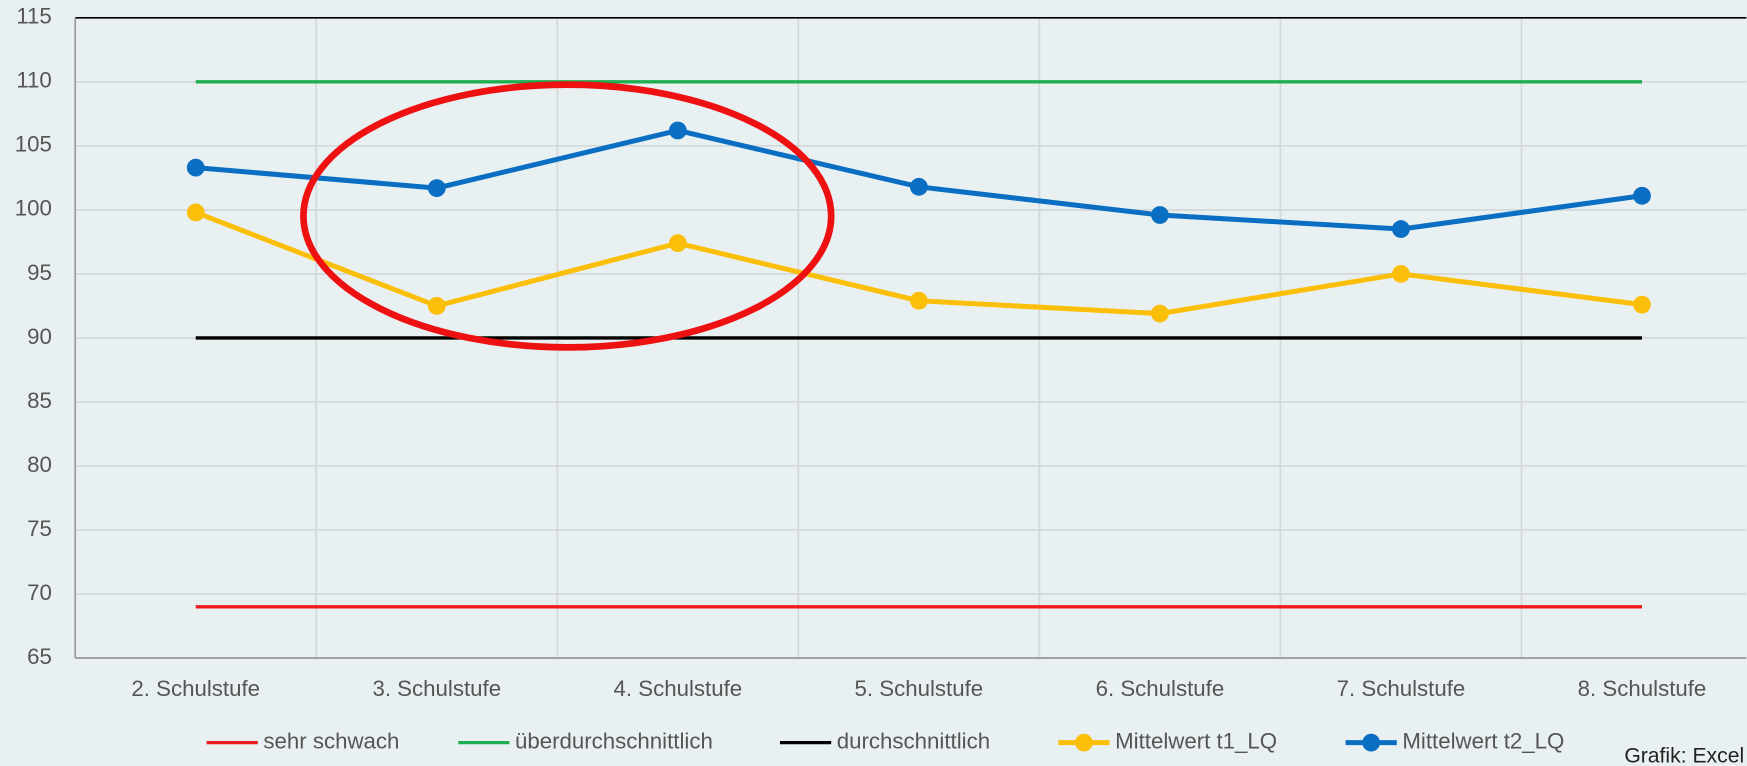 Image resolution: width=1747 pixels, height=766 pixels. I want to click on highlight-ellipse, so click(567, 216).